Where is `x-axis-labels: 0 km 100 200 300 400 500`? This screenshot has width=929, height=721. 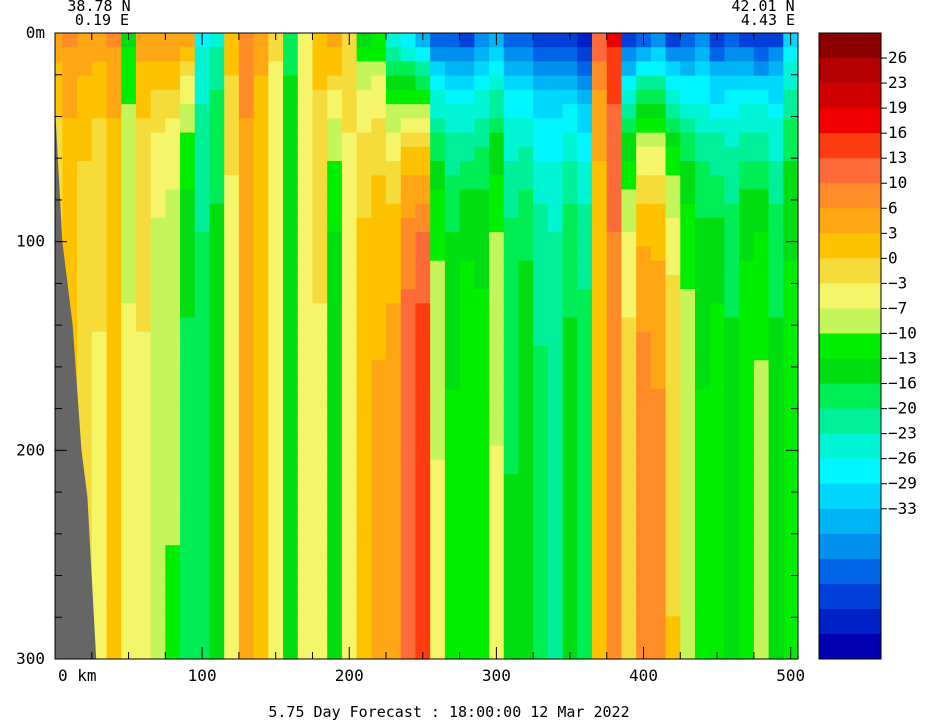 x-axis-labels: 0 km 100 200 300 400 500 is located at coordinates (431, 675).